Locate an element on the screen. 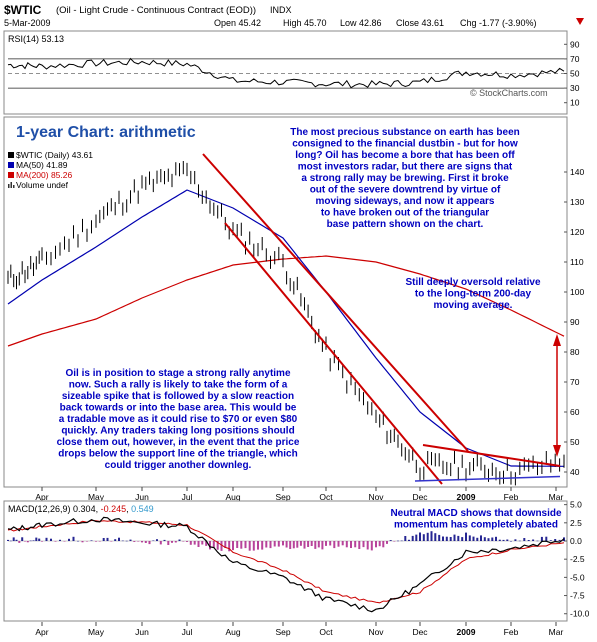  oversold-arrow is located at coordinates (557, 395).